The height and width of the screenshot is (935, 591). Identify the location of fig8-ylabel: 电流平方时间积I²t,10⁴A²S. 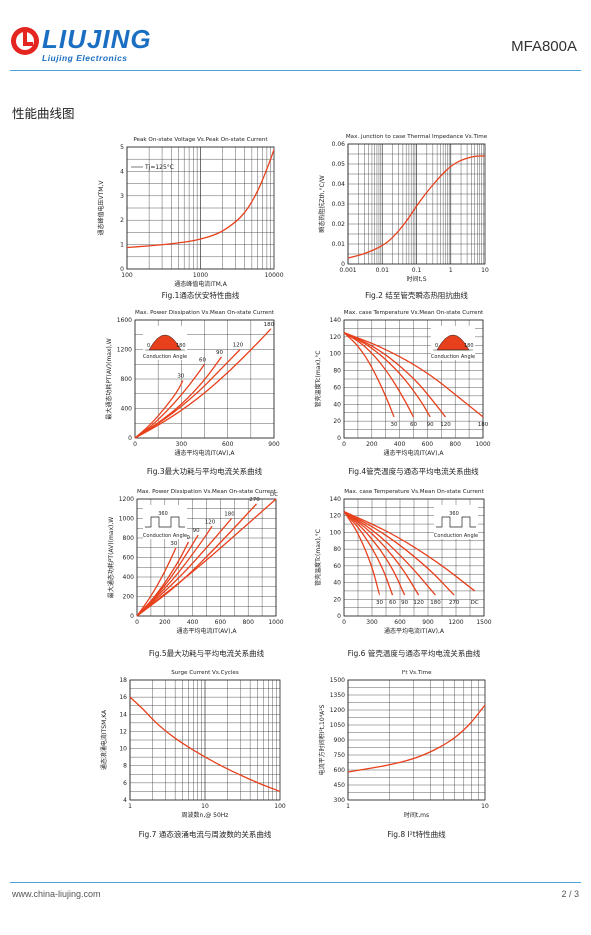
(322, 739).